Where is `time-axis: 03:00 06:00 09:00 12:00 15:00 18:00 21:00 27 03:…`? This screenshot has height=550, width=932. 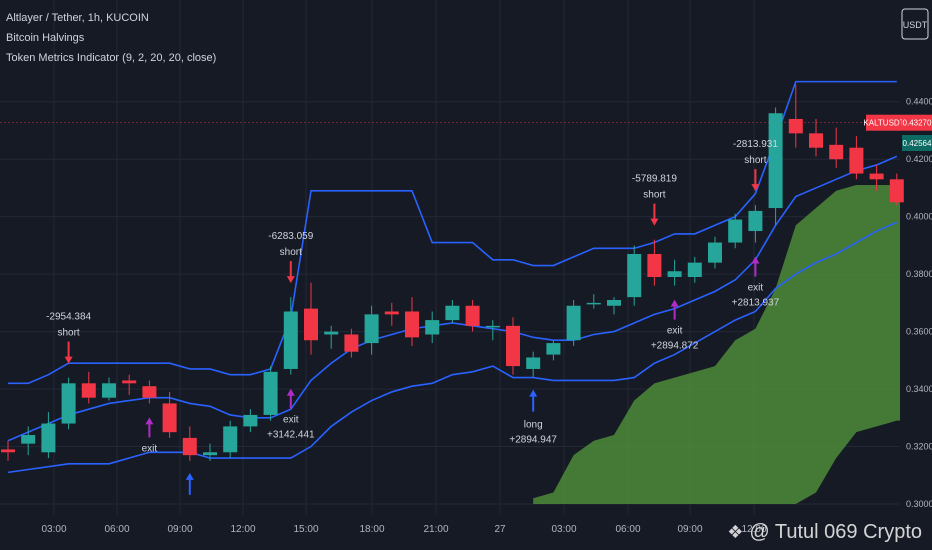
time-axis: 03:00 06:00 09:00 12:00 15:00 18:00 21:00 27 03:… is located at coordinates (403, 529).